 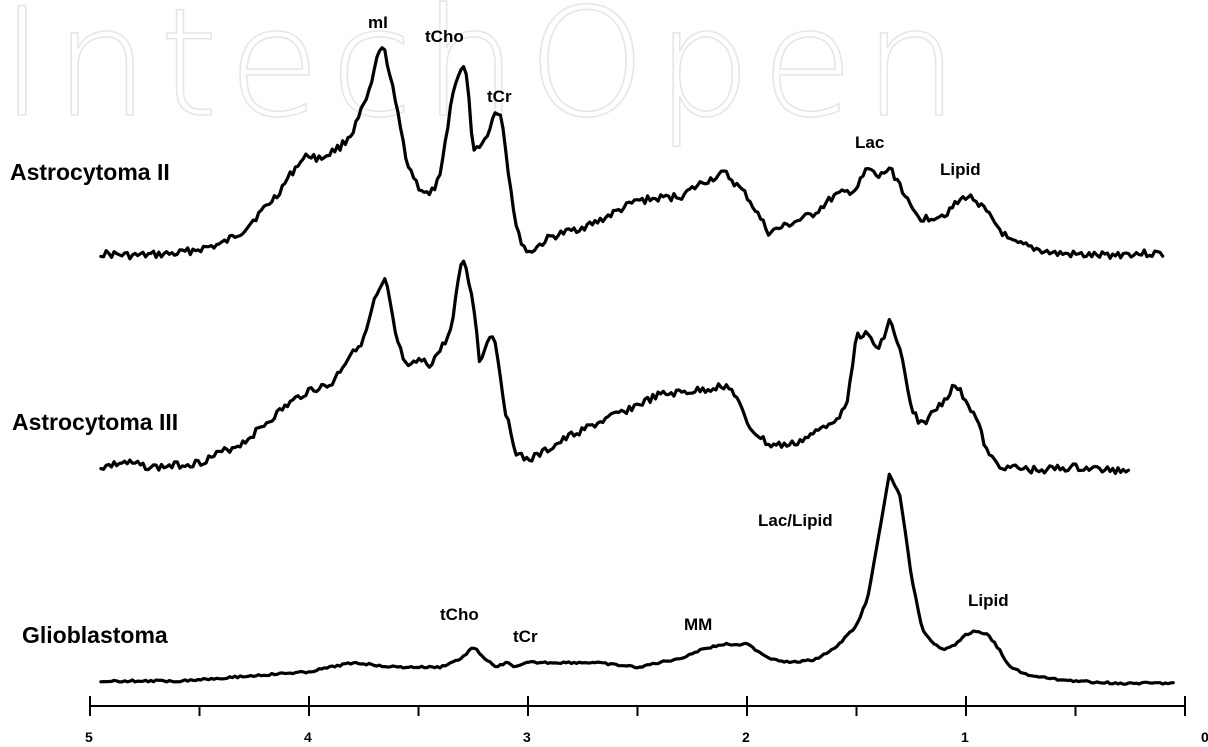 I want to click on x-tick-label: 5, so click(x=89, y=737).